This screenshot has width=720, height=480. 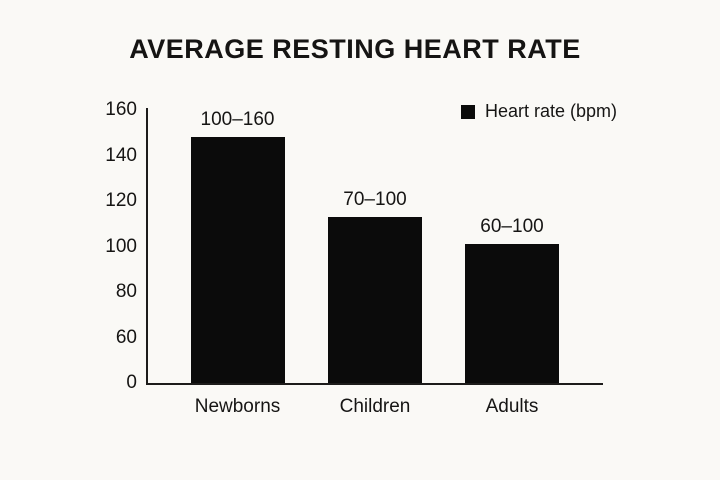 I want to click on bar-value-label: 100–160, so click(x=237, y=120).